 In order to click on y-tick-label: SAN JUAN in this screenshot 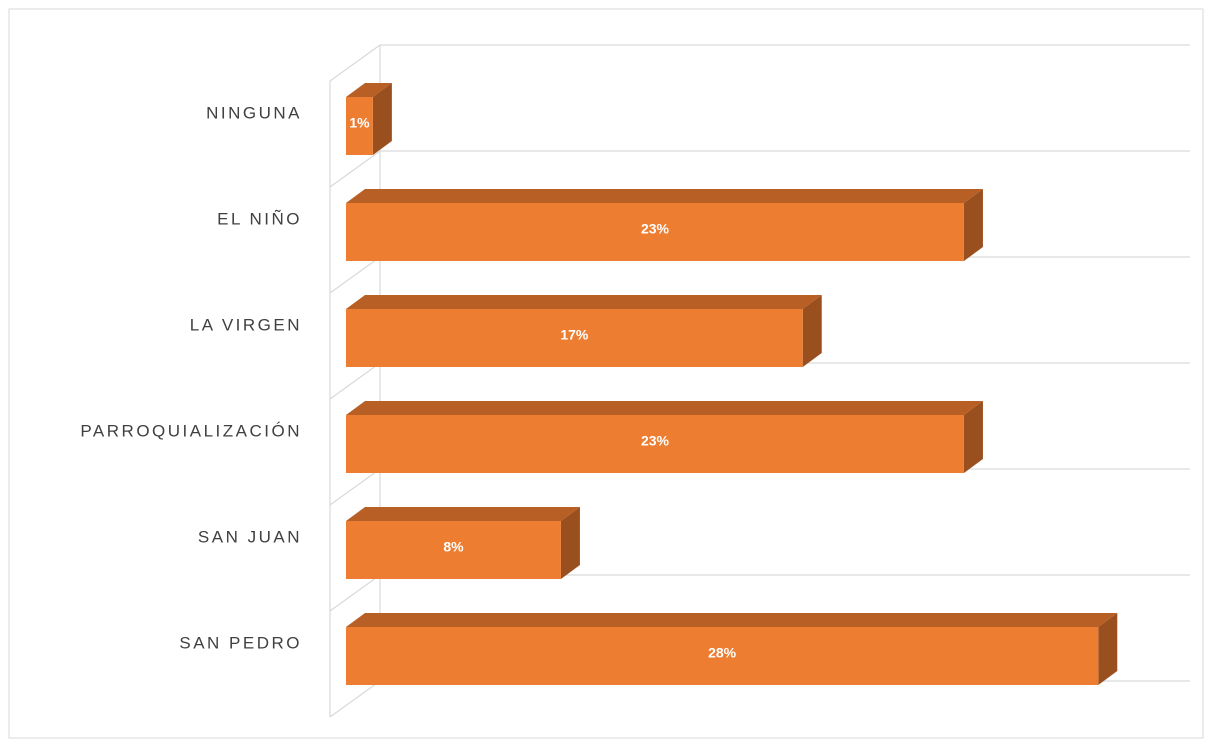, I will do `click(250, 536)`.